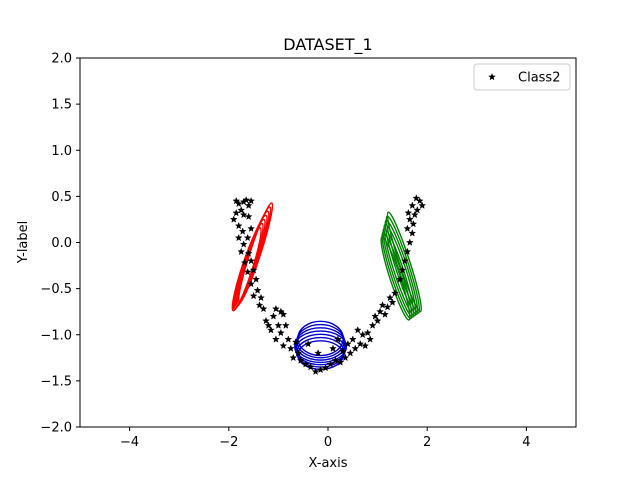 The width and height of the screenshot is (640, 480). I want to click on x-tick-label: 0, so click(328, 442).